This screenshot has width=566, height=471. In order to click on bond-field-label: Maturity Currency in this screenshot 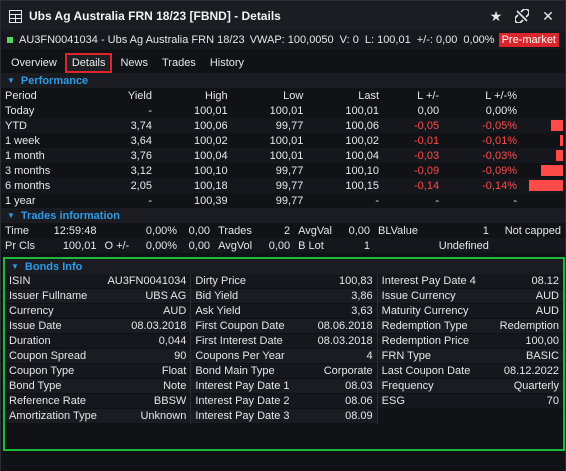, I will do `click(425, 311)`.